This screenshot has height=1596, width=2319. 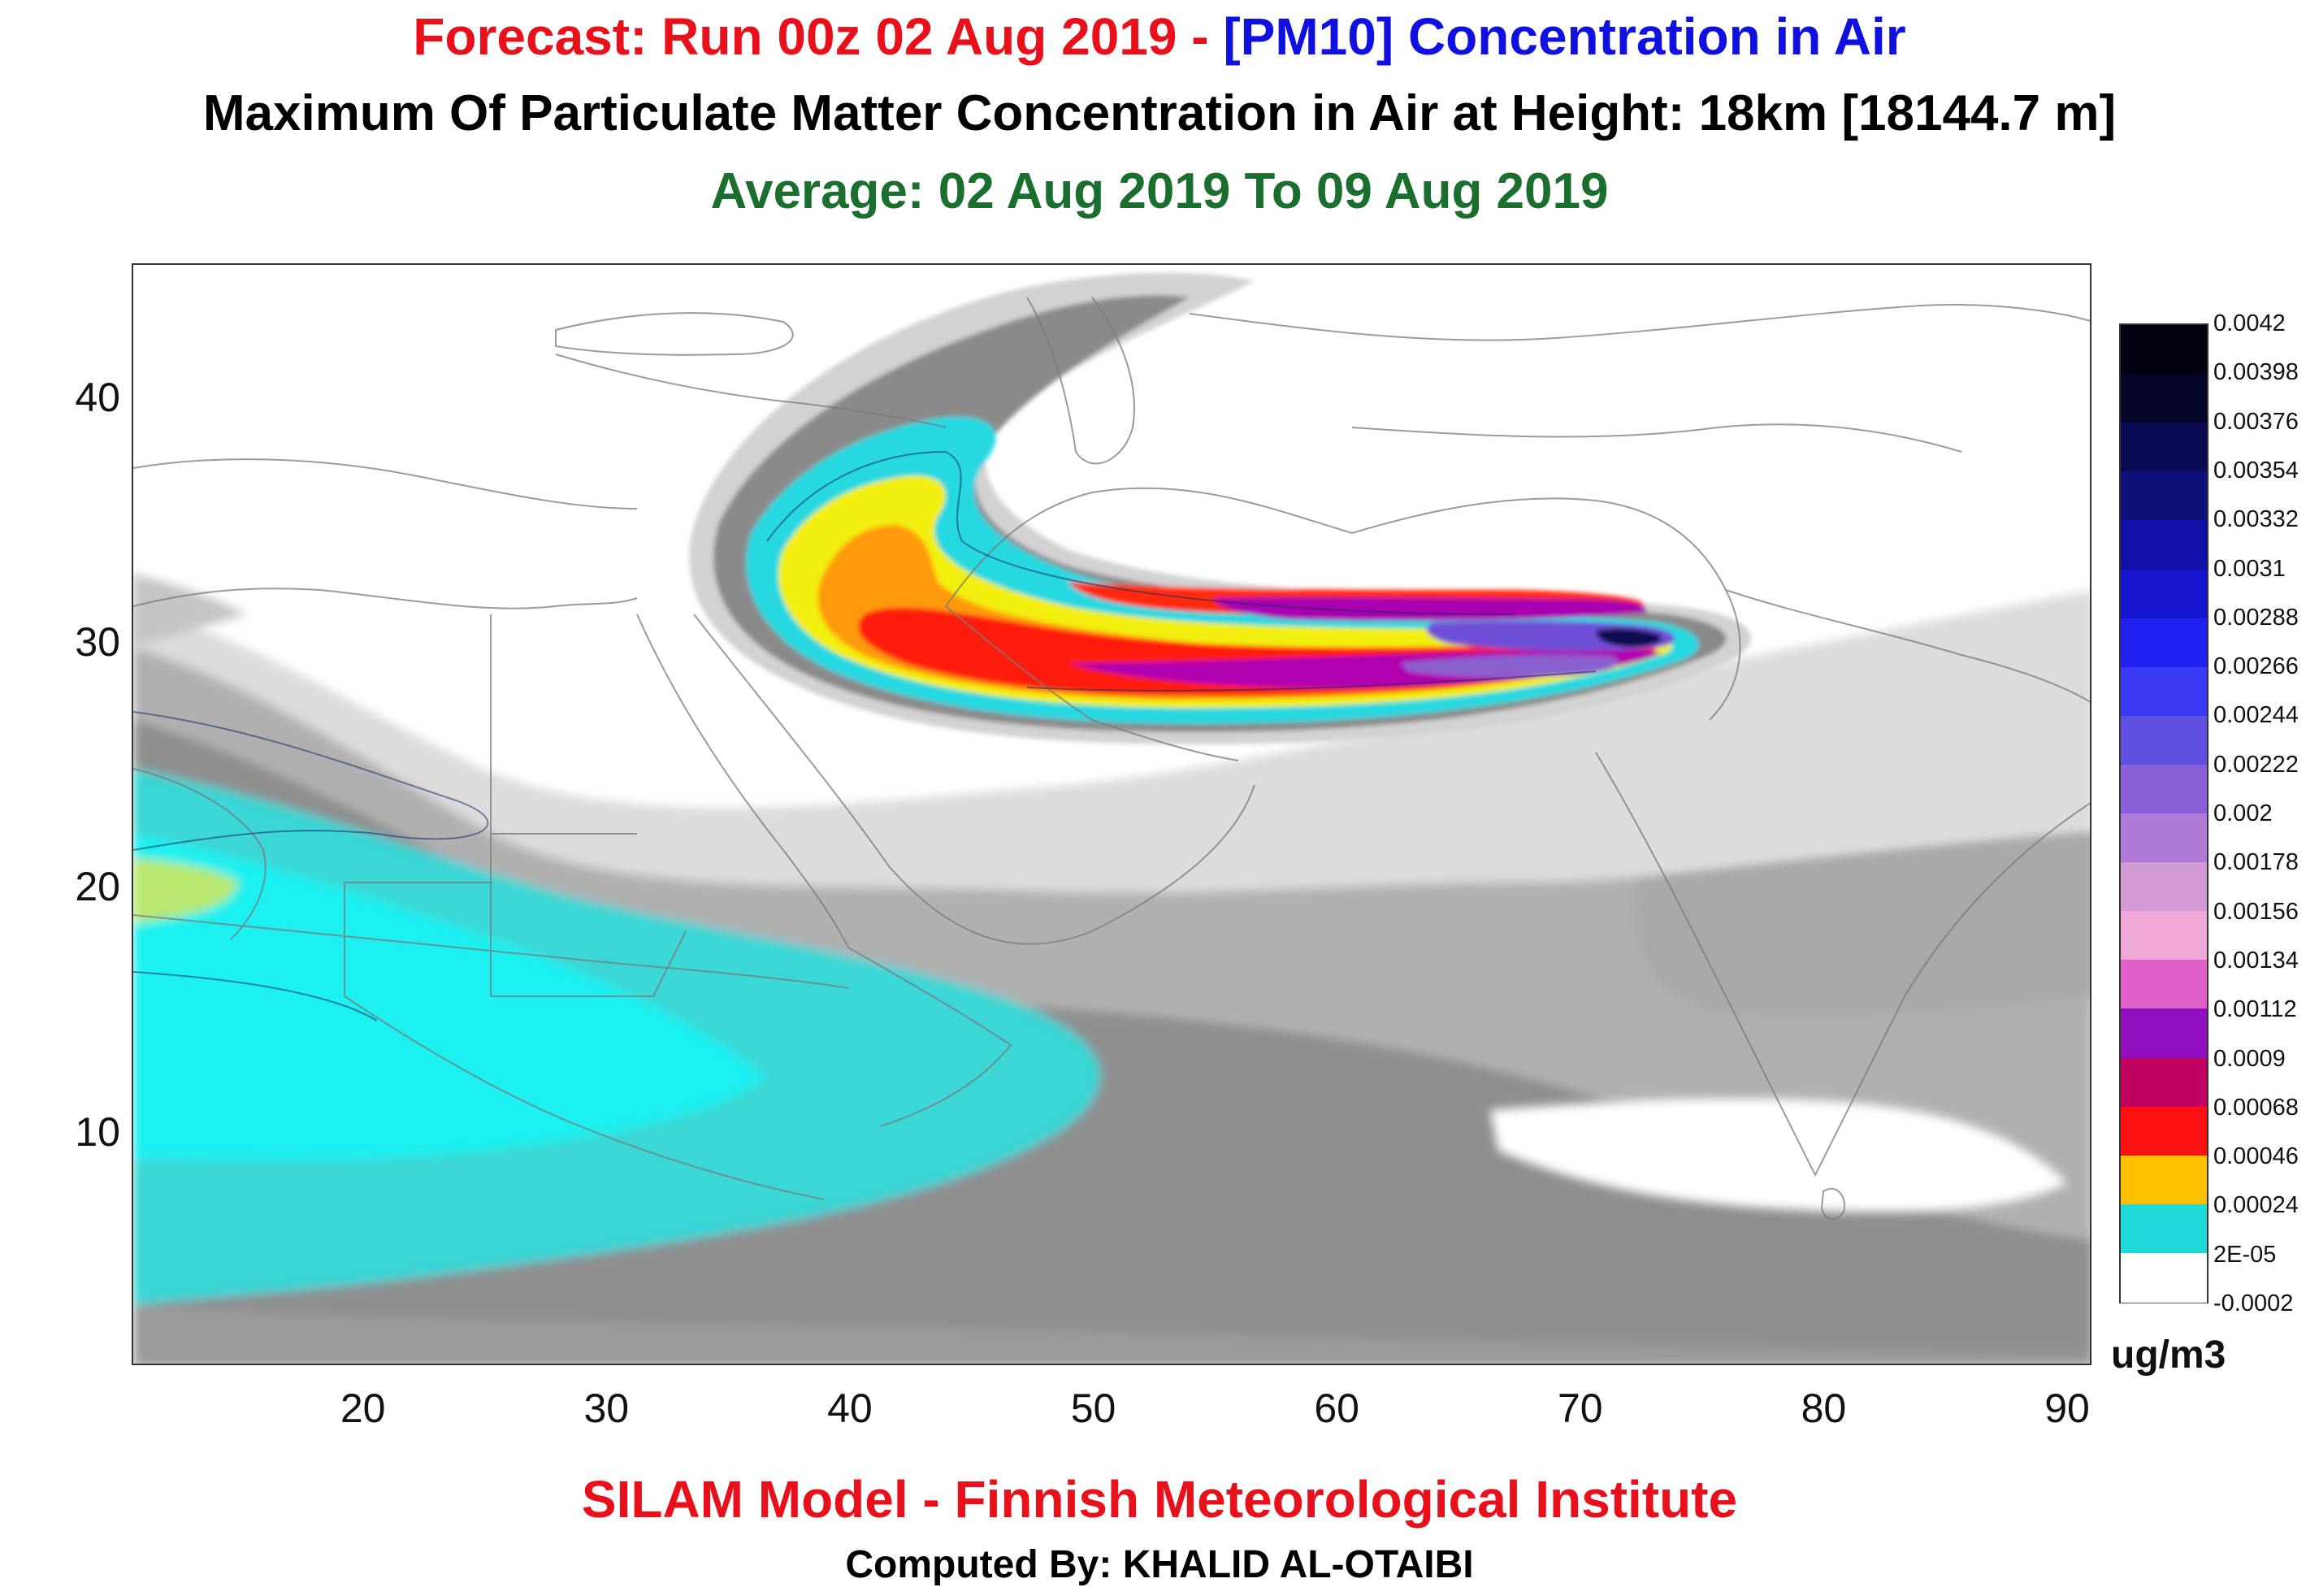 What do you see at coordinates (1657, 438) in the screenshot?
I see `kazakh-border` at bounding box center [1657, 438].